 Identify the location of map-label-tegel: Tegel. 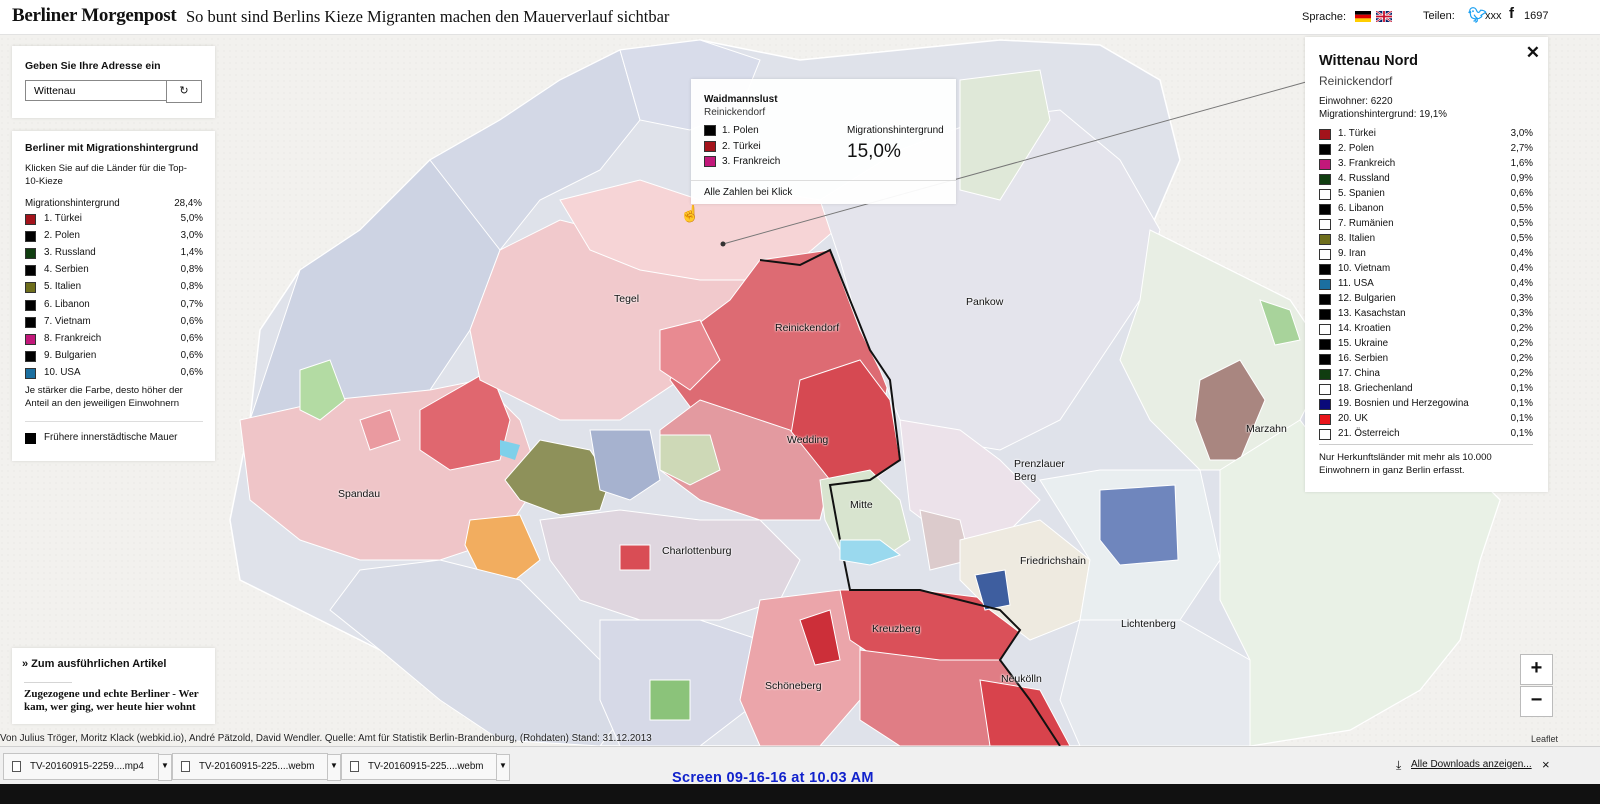
(627, 299).